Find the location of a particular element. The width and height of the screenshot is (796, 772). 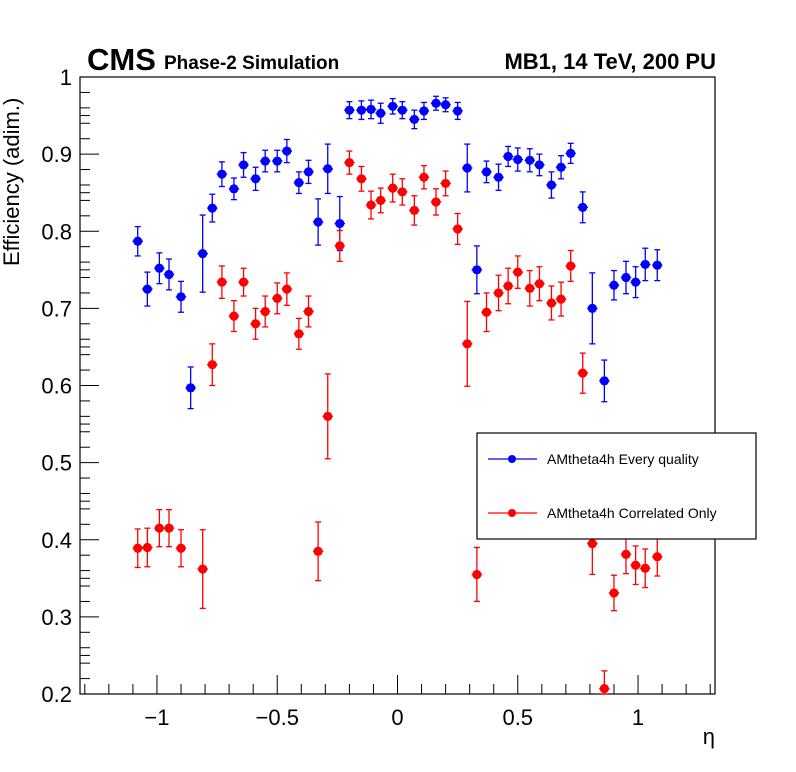

x-tick-label: −1 is located at coordinates (156, 717).